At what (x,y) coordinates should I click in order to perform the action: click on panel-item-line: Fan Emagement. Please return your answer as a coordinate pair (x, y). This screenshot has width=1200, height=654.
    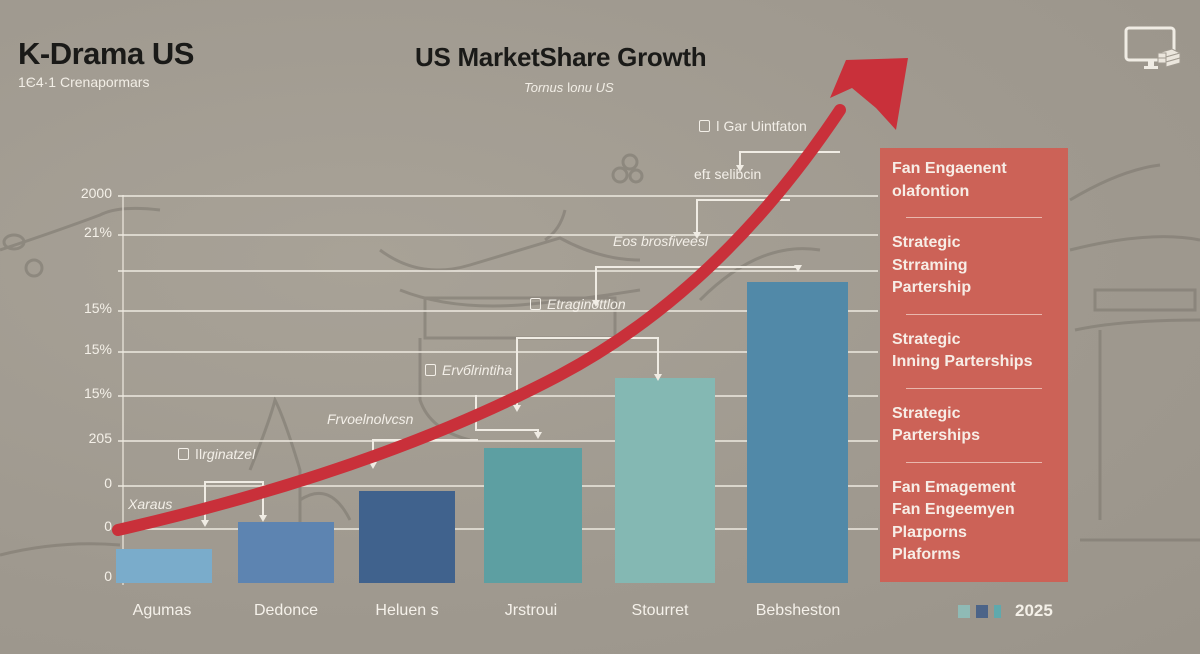
    Looking at the image, I should click on (954, 487).